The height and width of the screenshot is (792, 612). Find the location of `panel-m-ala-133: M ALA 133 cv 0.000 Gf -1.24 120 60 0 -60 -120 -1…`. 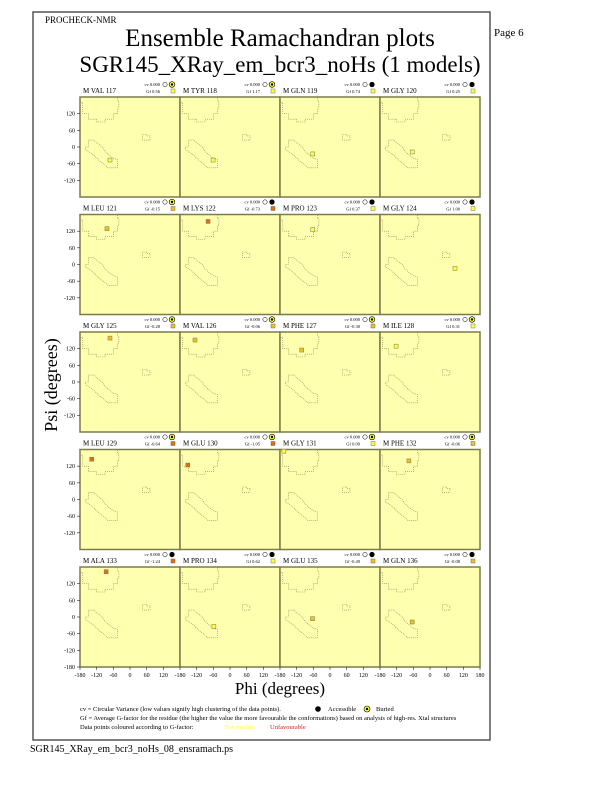

panel-m-ala-133: M ALA 133 cv 0.000 Gf -1.24 120 60 0 -60 -120 -1… is located at coordinates (122, 615).